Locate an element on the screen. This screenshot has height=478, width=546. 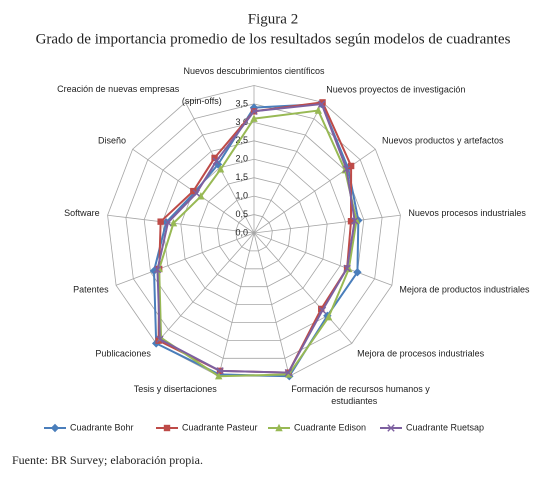
chart-title: Figura 2 is located at coordinates (273, 19).